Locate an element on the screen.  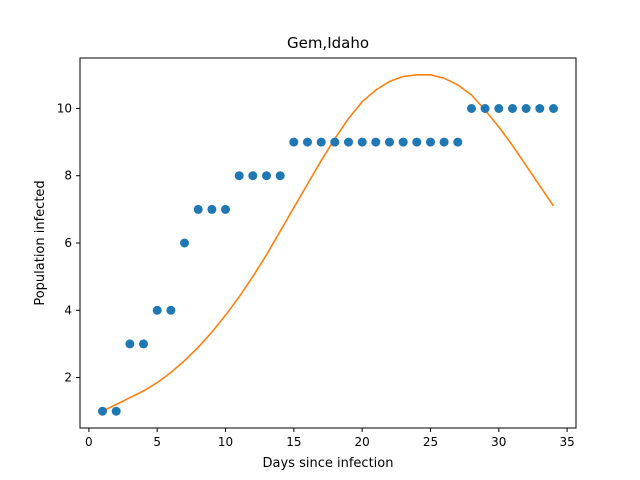
y-tick-label: 6 is located at coordinates (68, 243).